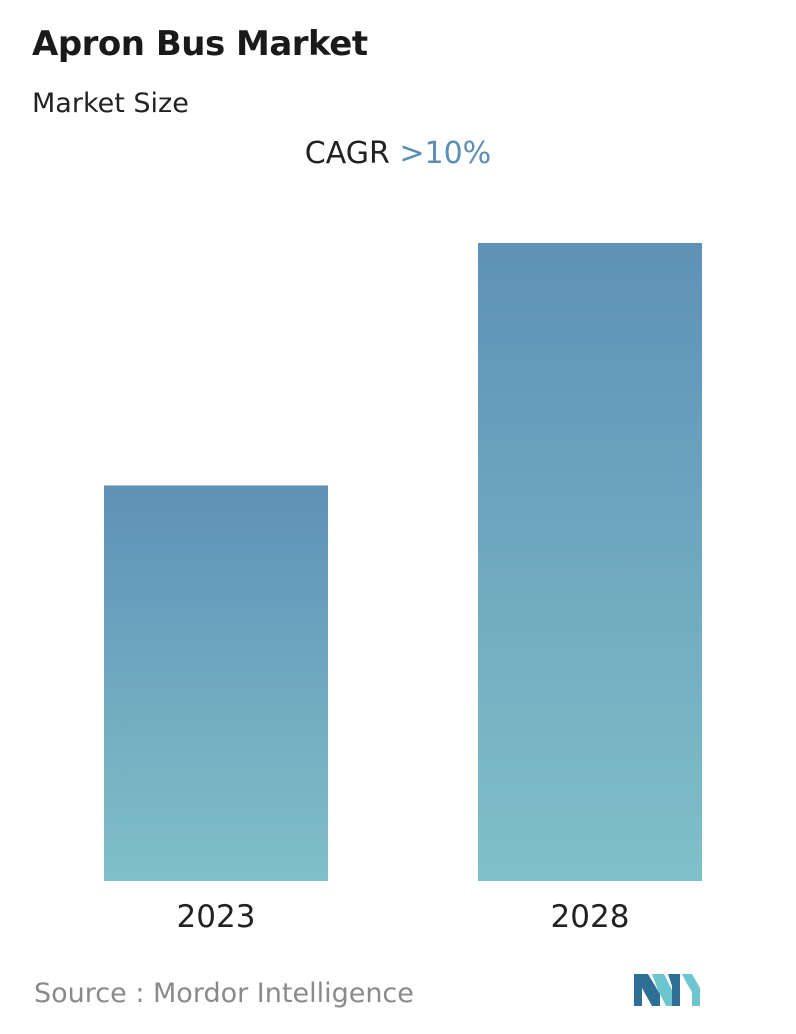  What do you see at coordinates (216, 917) in the screenshot?
I see `x-tick-label-2023: 2023` at bounding box center [216, 917].